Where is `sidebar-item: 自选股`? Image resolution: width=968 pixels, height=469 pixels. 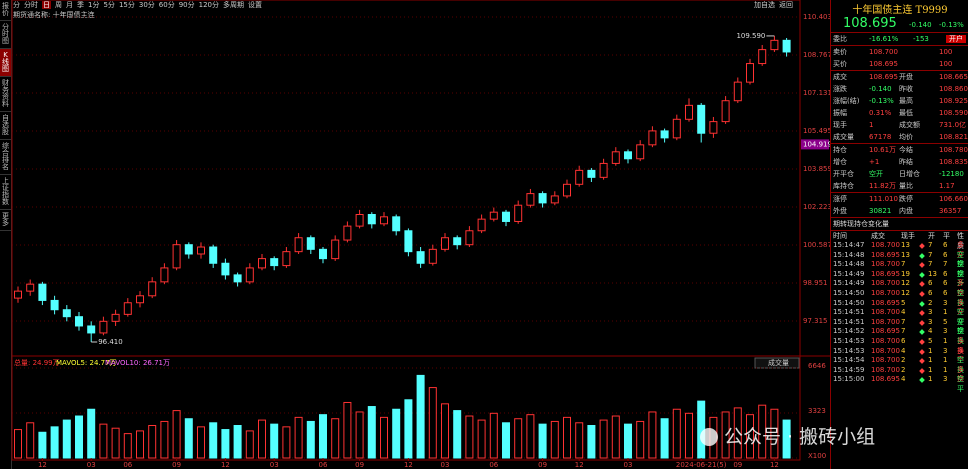 sidebar-item: 自选股 is located at coordinates (5, 126).